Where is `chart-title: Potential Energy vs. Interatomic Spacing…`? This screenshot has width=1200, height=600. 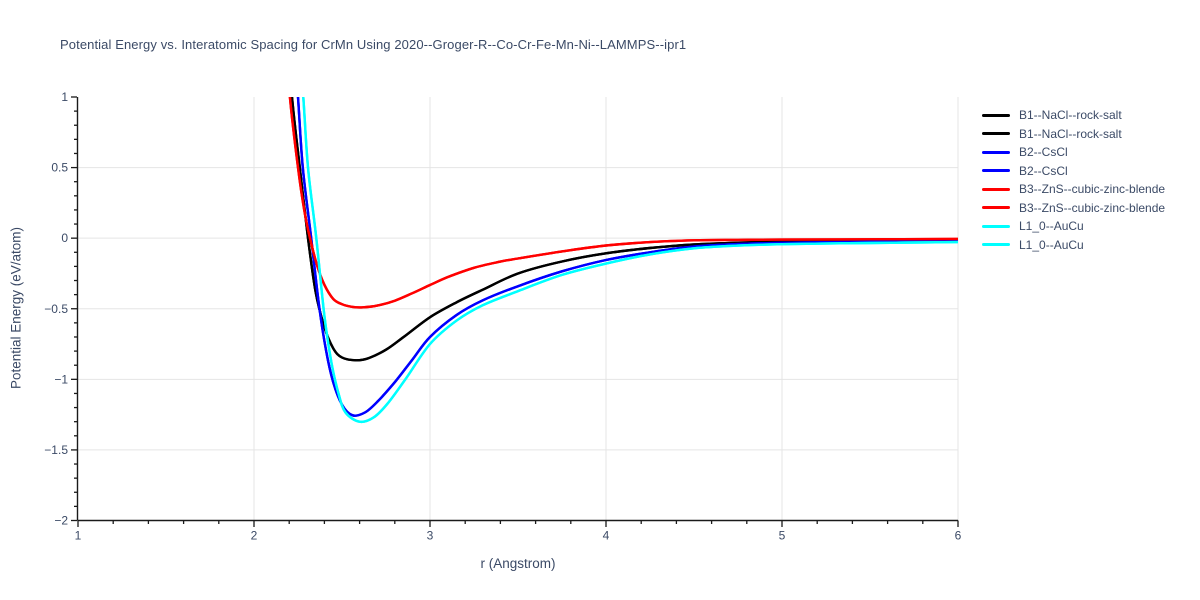 chart-title: Potential Energy vs. Interatomic Spacing… is located at coordinates (373, 44).